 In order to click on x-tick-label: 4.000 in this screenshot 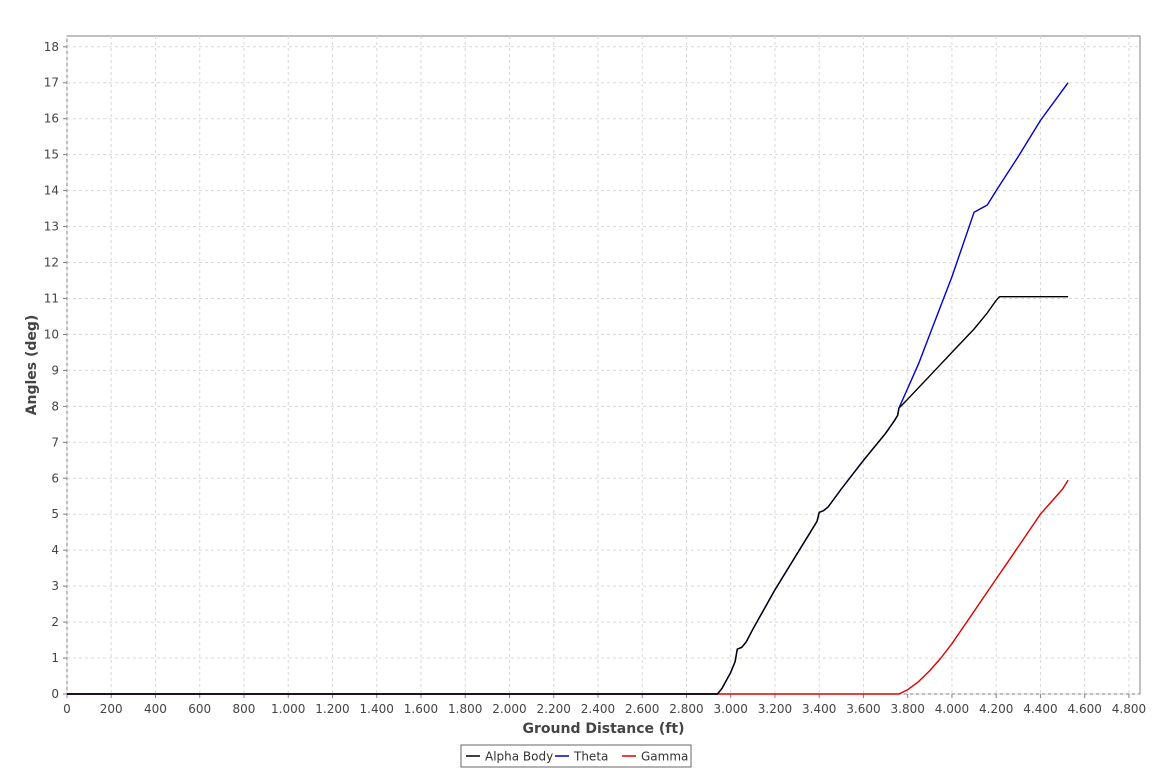, I will do `click(952, 709)`.